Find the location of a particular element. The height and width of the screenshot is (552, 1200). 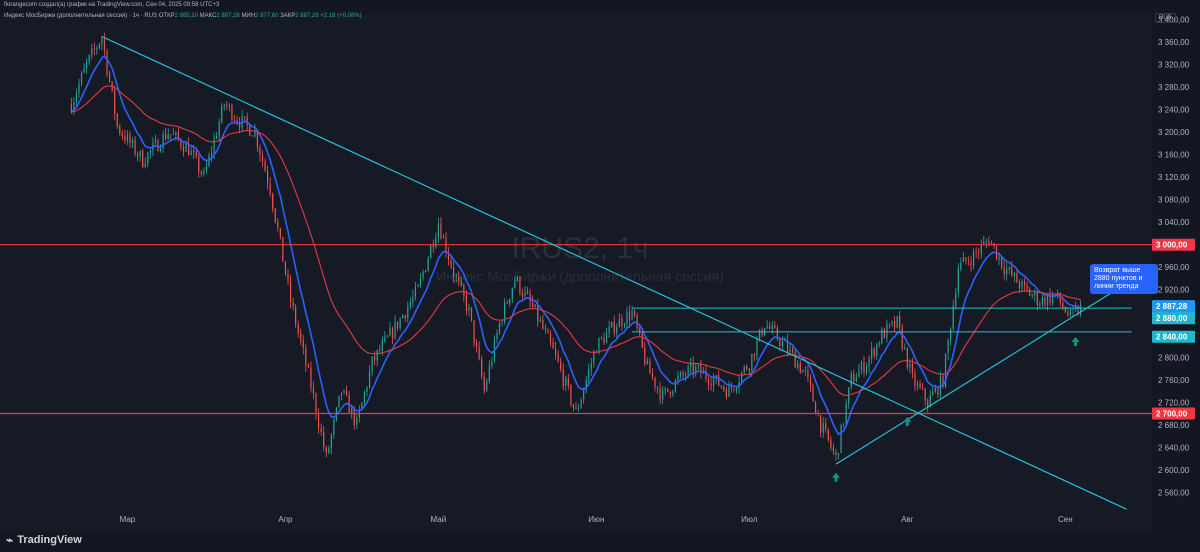

tradingview-logo-icon: ⌁ is located at coordinates (10, 540).